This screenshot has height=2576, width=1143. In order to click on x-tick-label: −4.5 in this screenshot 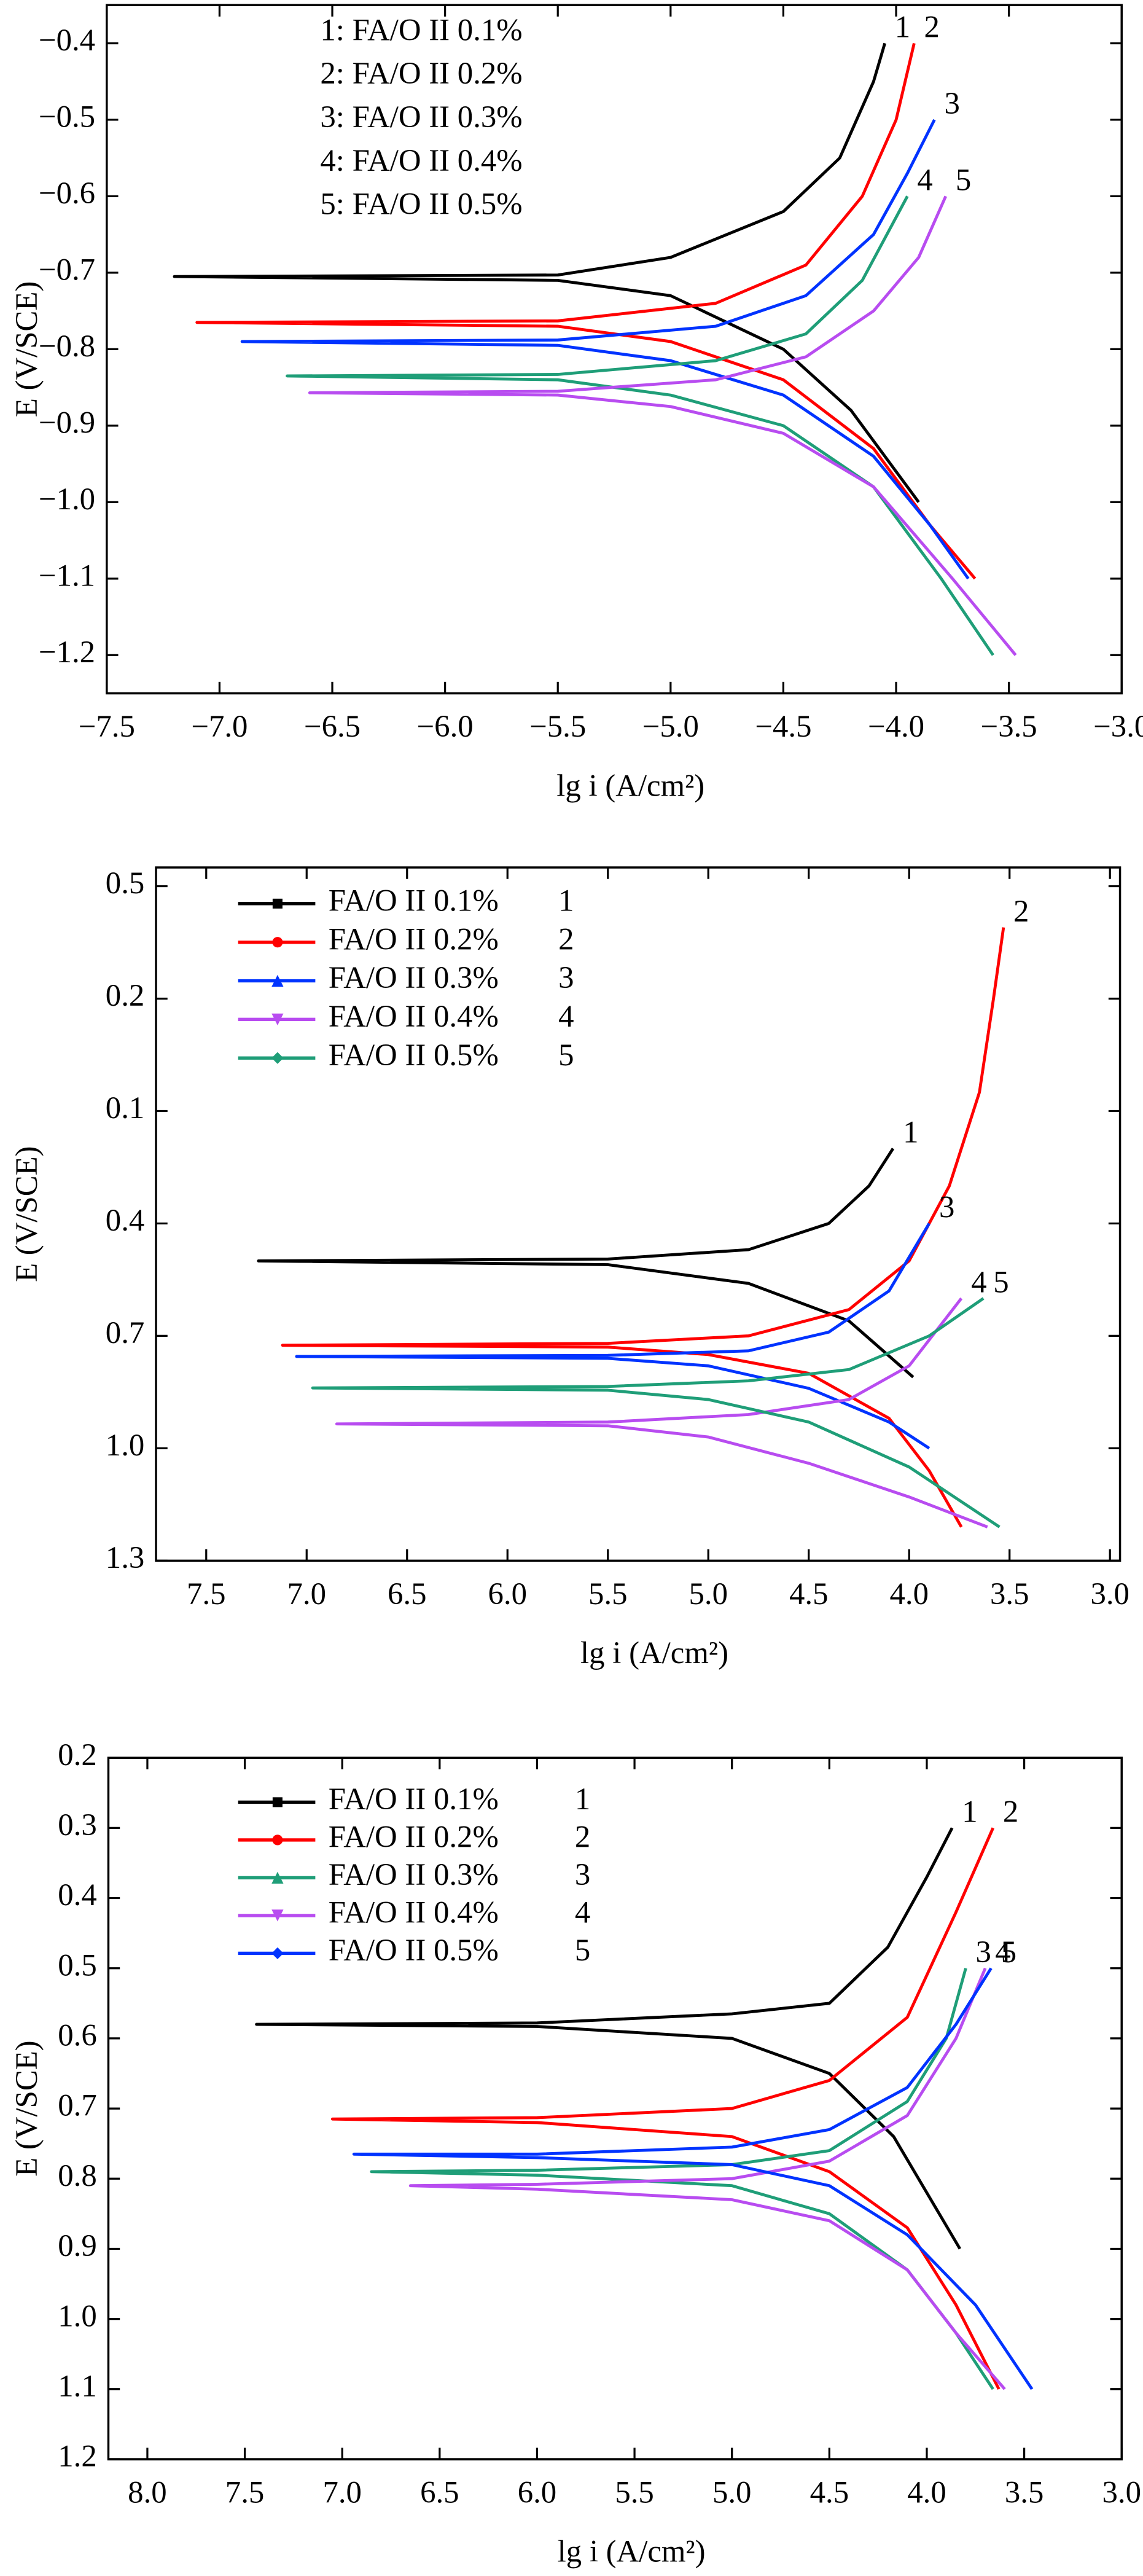, I will do `click(783, 726)`.